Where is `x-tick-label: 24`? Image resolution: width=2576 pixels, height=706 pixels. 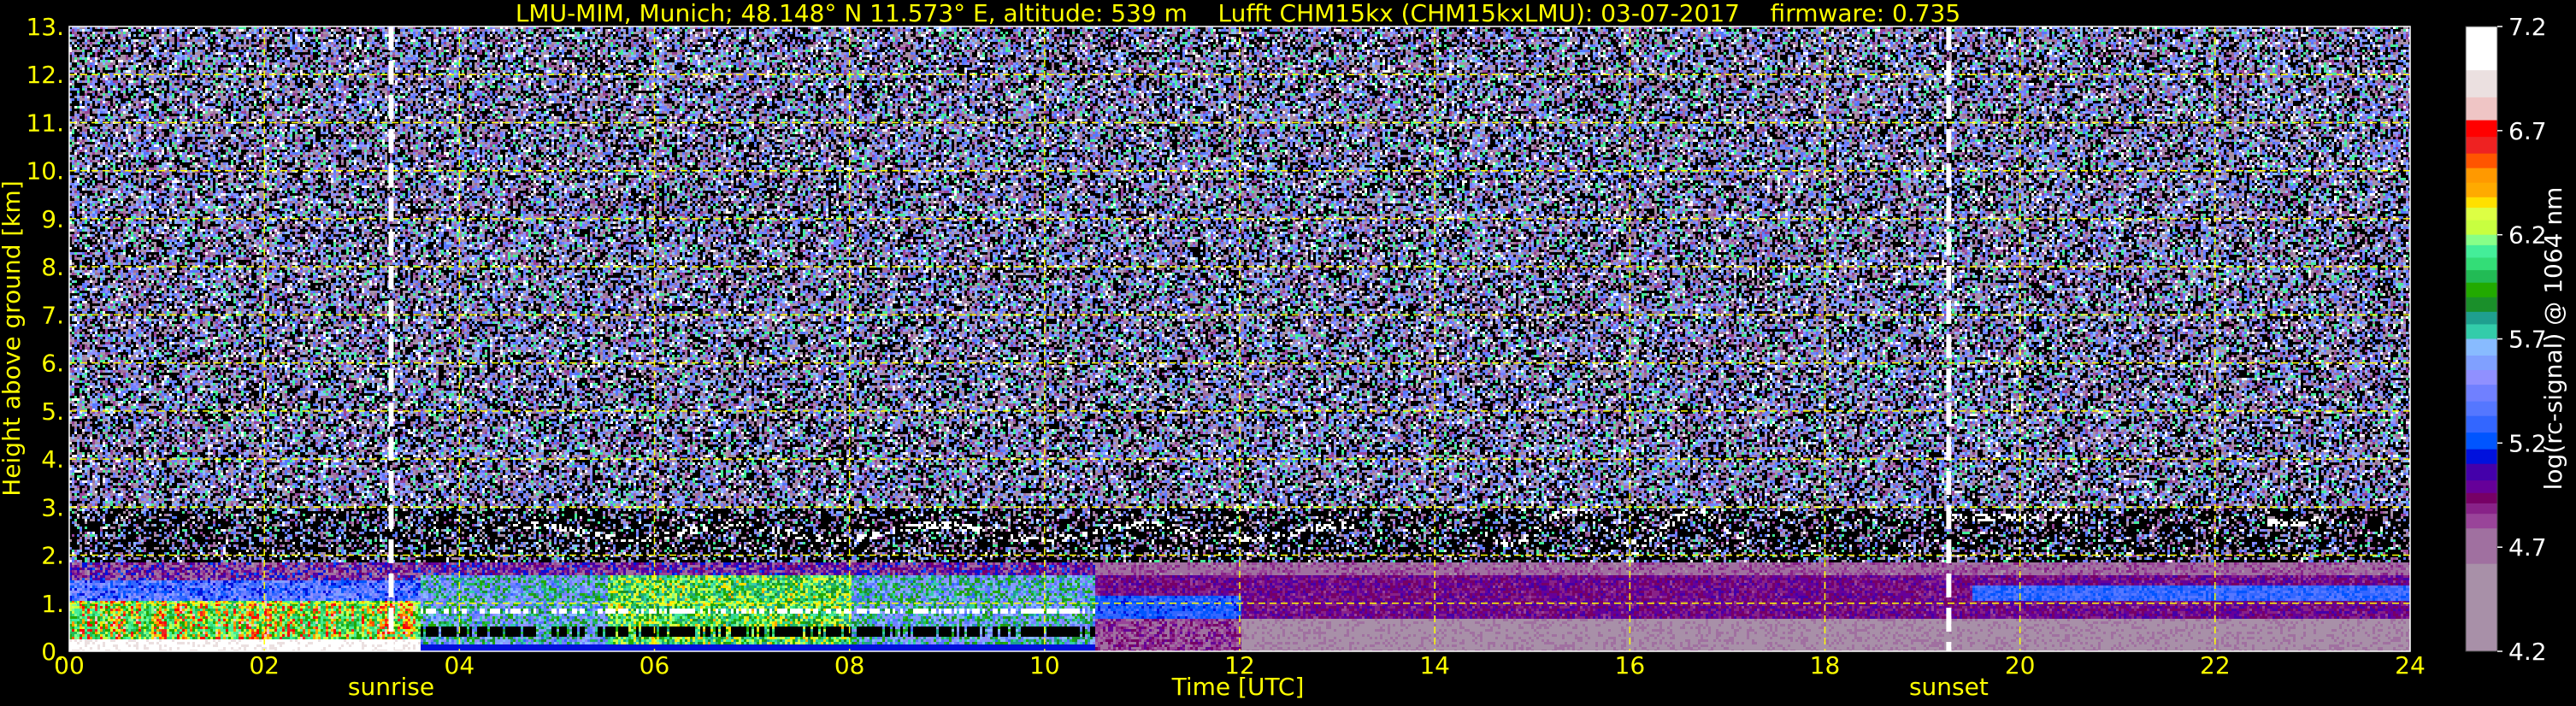 x-tick-label: 24 is located at coordinates (2410, 665).